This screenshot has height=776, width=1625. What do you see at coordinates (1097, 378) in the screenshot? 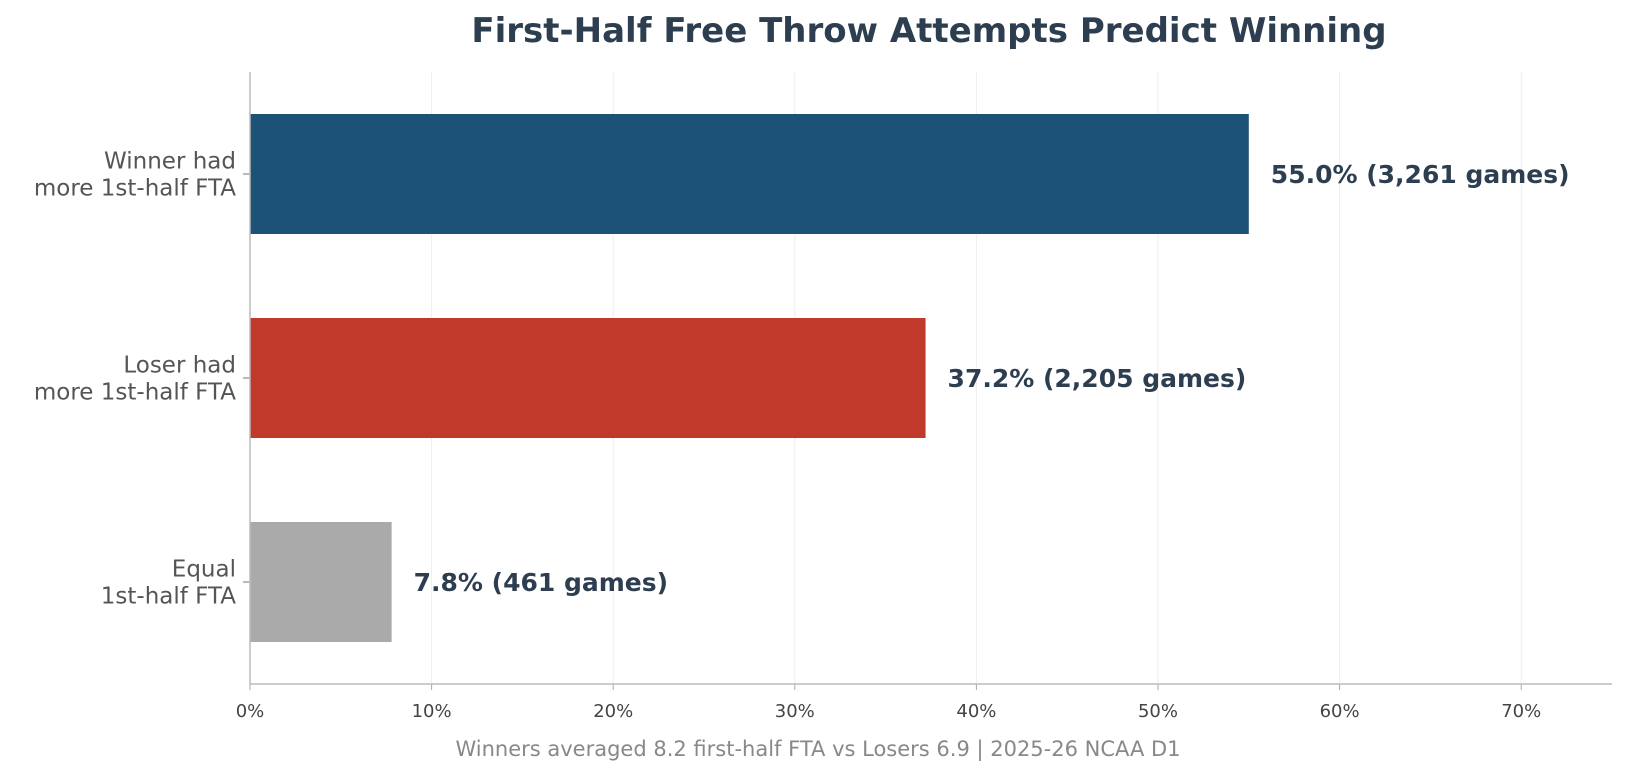
I see `data-label: 37.2% (2,205 games)` at bounding box center [1097, 378].